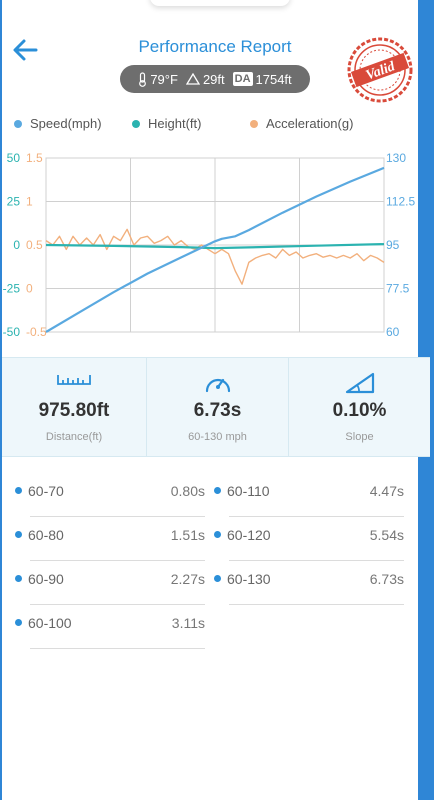  What do you see at coordinates (386, 491) in the screenshot?
I see `split-value: 4.47s` at bounding box center [386, 491].